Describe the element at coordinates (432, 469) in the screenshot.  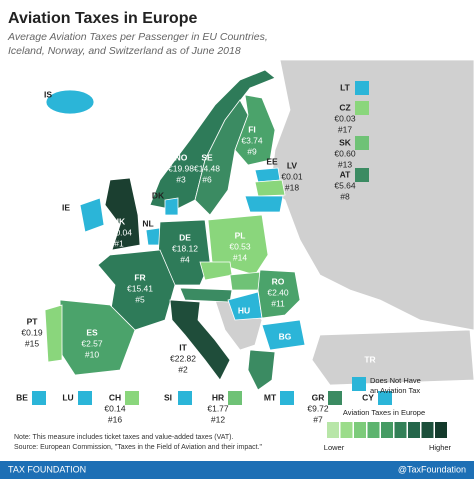
I see `footer-right: @TaxFoundation` at that location.